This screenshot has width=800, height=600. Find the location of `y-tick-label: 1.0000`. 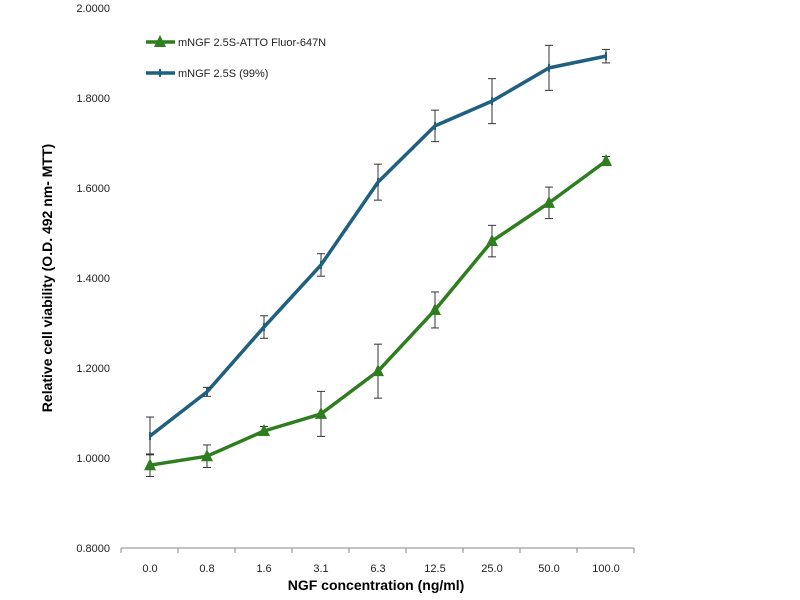

y-tick-label: 1.0000 is located at coordinates (93, 459).